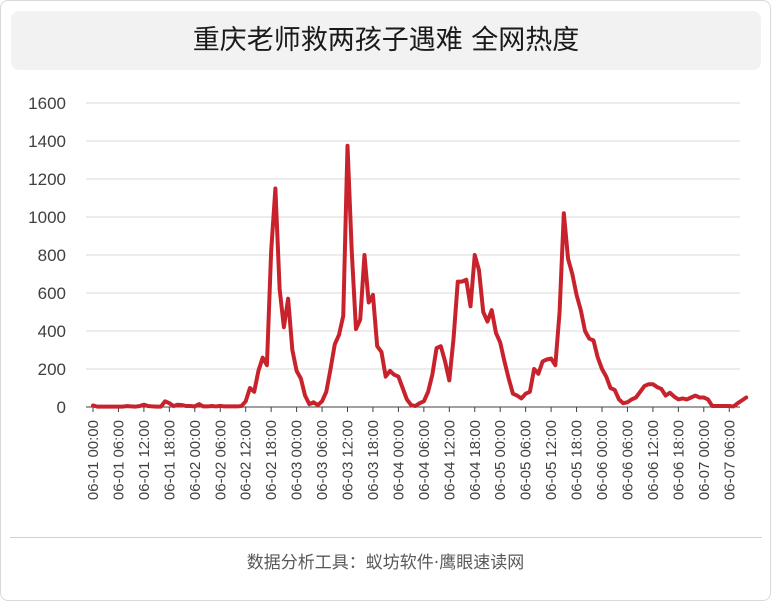  I want to click on x-tick-label: 06-02 12:00, so click(246, 460).